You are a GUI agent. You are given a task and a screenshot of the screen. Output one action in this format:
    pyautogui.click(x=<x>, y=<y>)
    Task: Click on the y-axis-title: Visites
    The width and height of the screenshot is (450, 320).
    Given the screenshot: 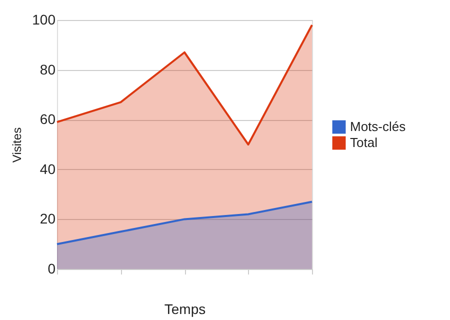 What is the action you would take?
    pyautogui.click(x=17, y=145)
    